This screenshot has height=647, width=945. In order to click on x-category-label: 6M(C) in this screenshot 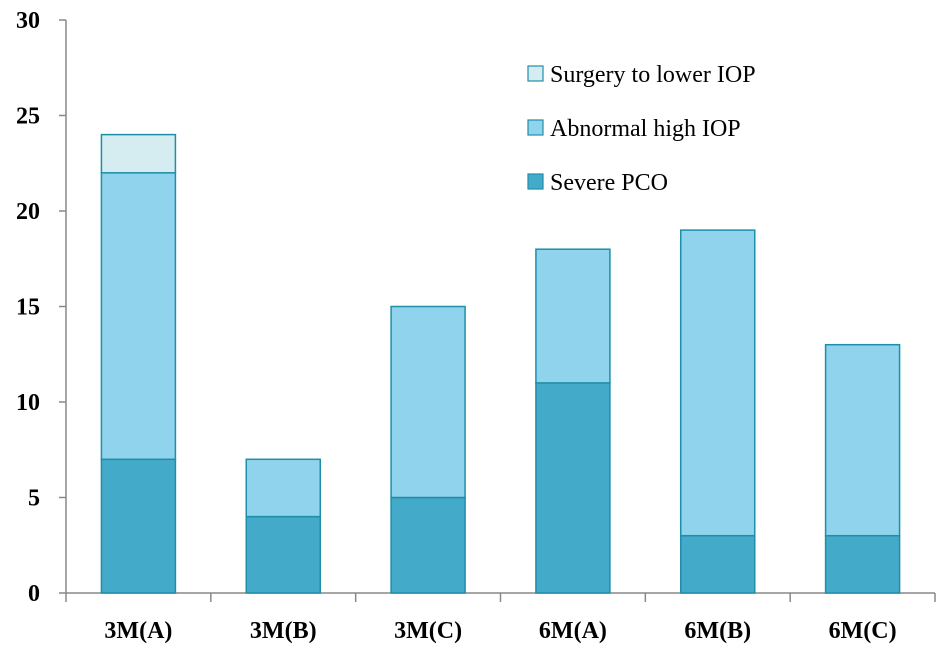, I will do `click(863, 631)`.